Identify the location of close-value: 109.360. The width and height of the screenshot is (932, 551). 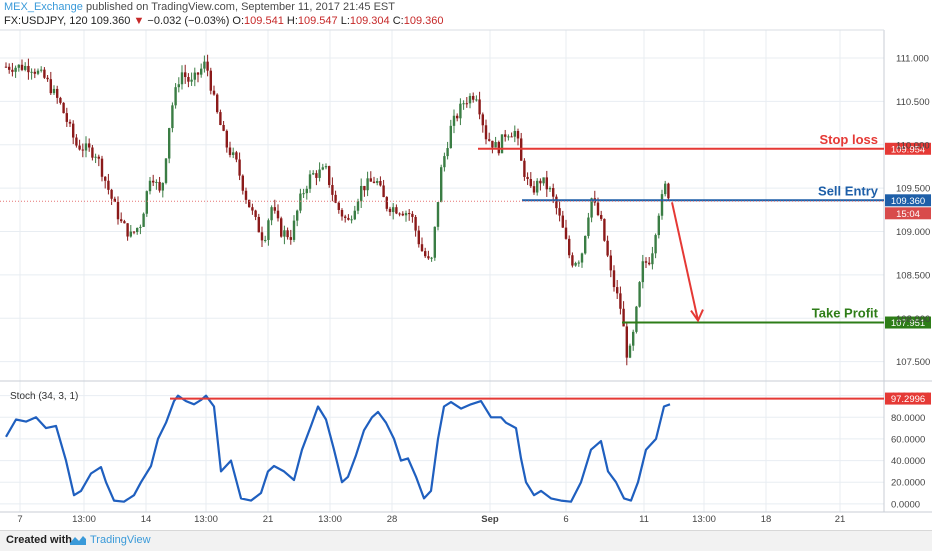
(423, 21).